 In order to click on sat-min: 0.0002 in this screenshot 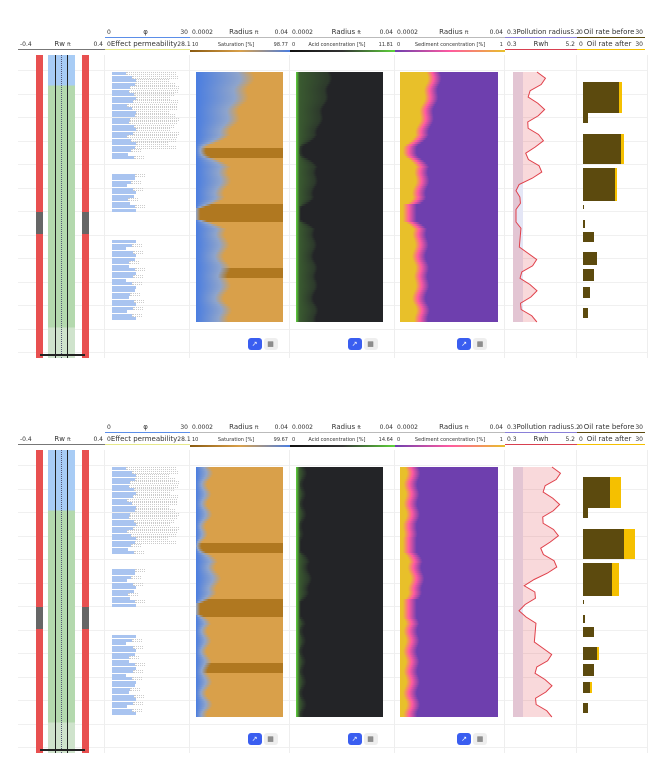, I will do `click(202, 32)`.